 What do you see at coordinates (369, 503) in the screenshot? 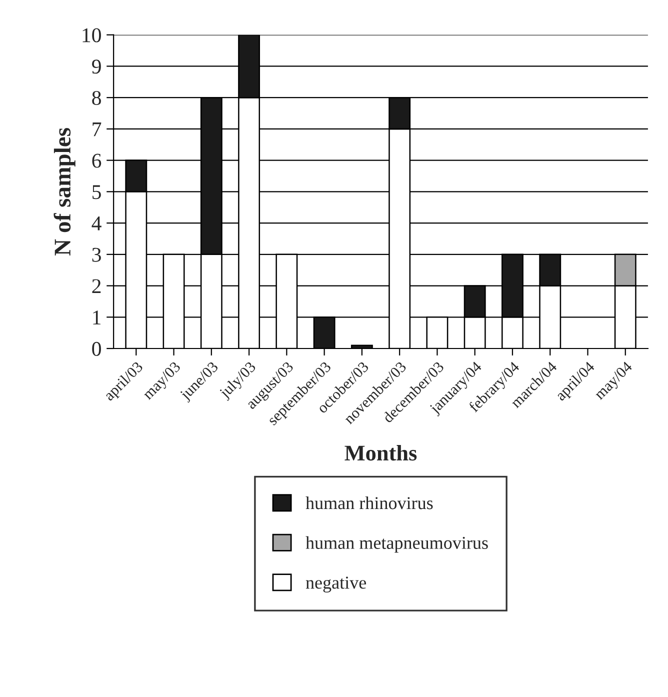
I see `legend-label: human rhinovirus` at bounding box center [369, 503].